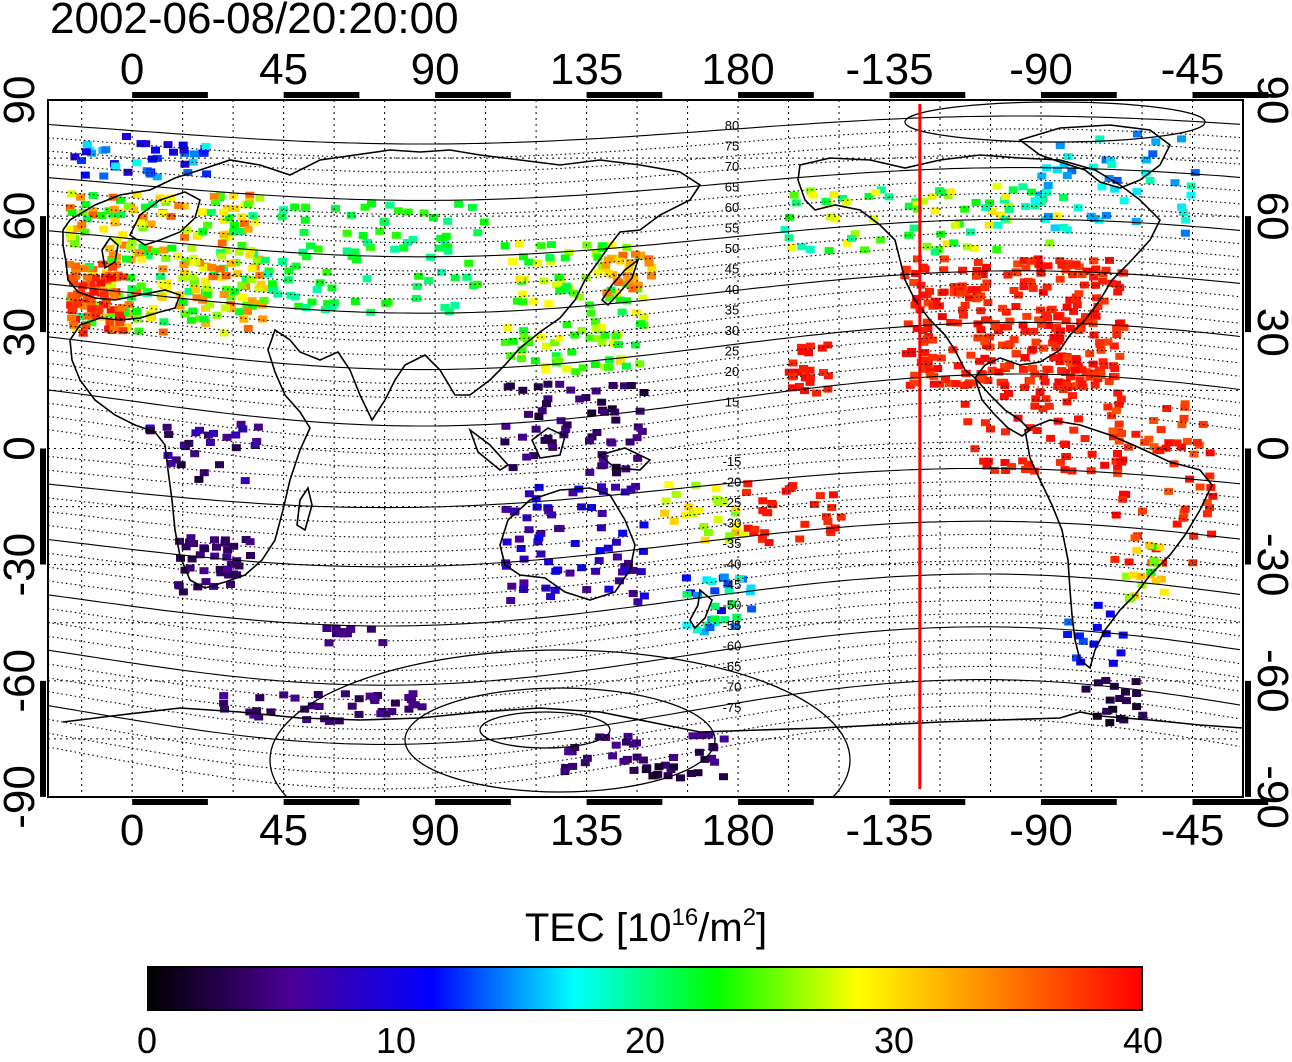 The height and width of the screenshot is (1062, 1292). I want to click on contour-label: -70, so click(732, 687).